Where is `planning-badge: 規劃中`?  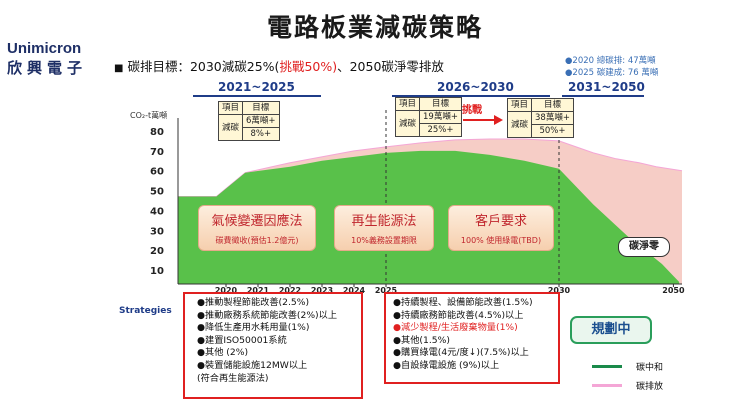 planning-badge: 規劃中 is located at coordinates (611, 330).